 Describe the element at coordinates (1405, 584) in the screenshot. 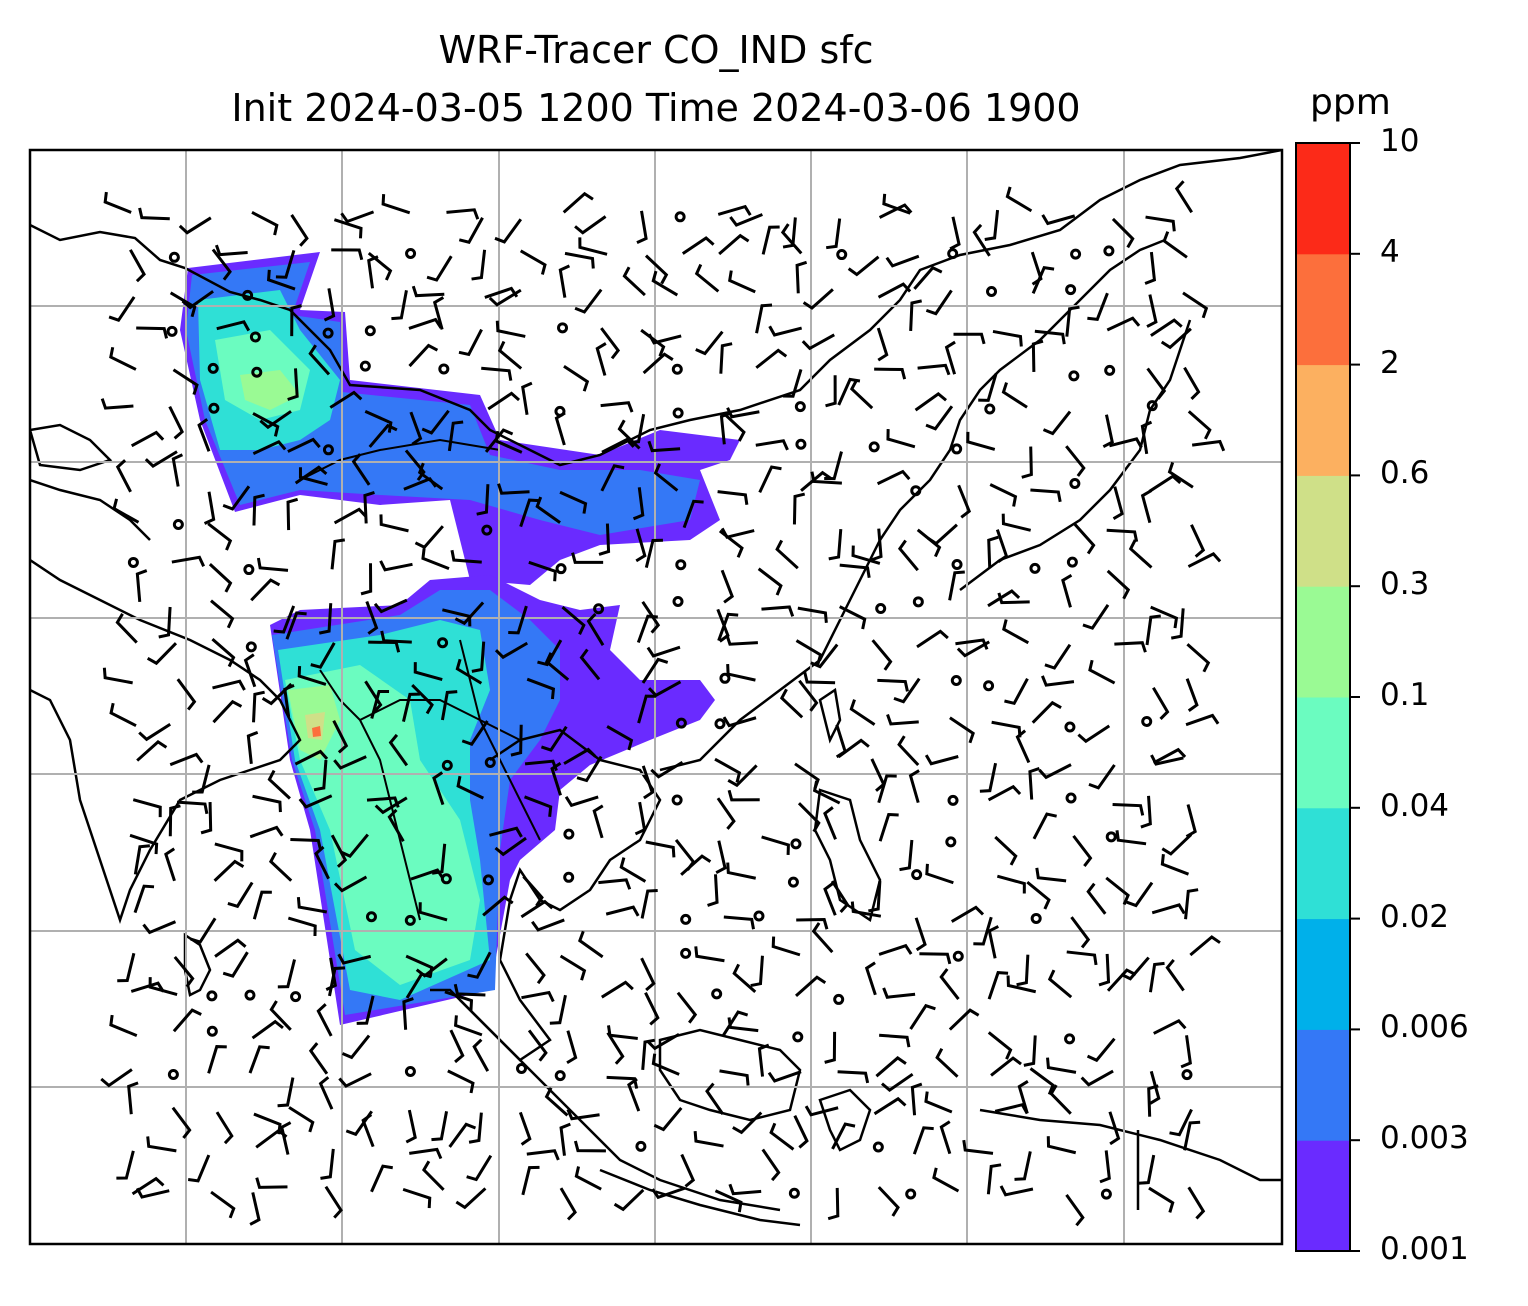

I see `colorbar-tick-label: 0.3` at that location.